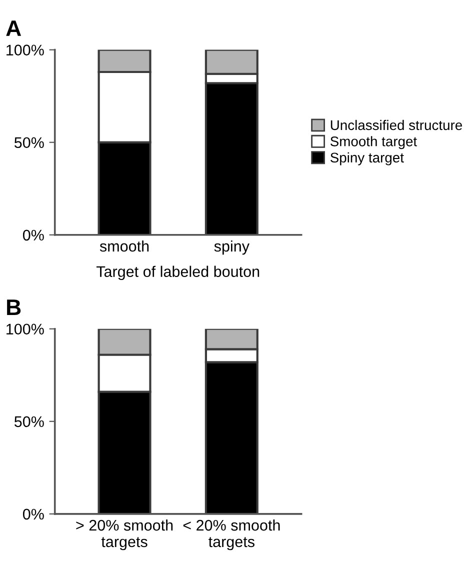 The height and width of the screenshot is (566, 465). I want to click on chart-title: A, so click(14, 28).